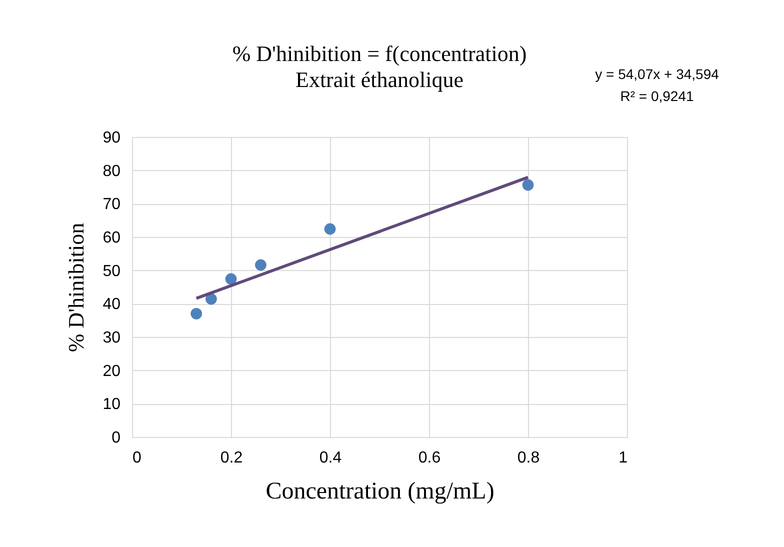 The image size is (784, 547). Describe the element at coordinates (528, 458) in the screenshot. I see `x-tick-label: 0.8` at that location.